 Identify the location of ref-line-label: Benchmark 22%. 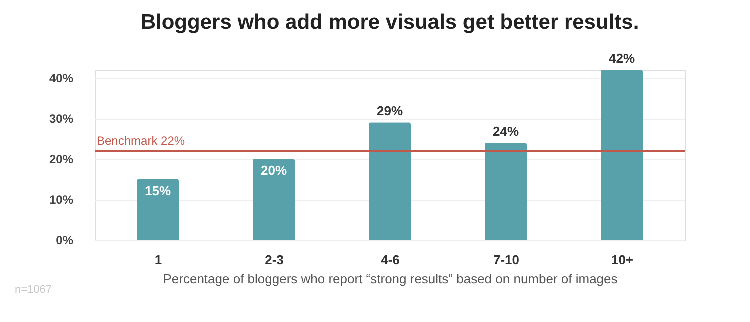
(141, 141).